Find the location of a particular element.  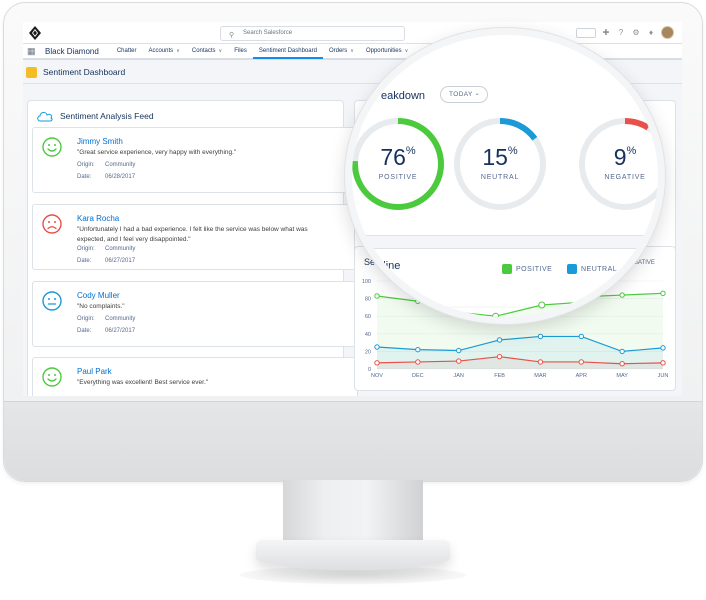

nav-tab: Contacts ∨ is located at coordinates (207, 51).